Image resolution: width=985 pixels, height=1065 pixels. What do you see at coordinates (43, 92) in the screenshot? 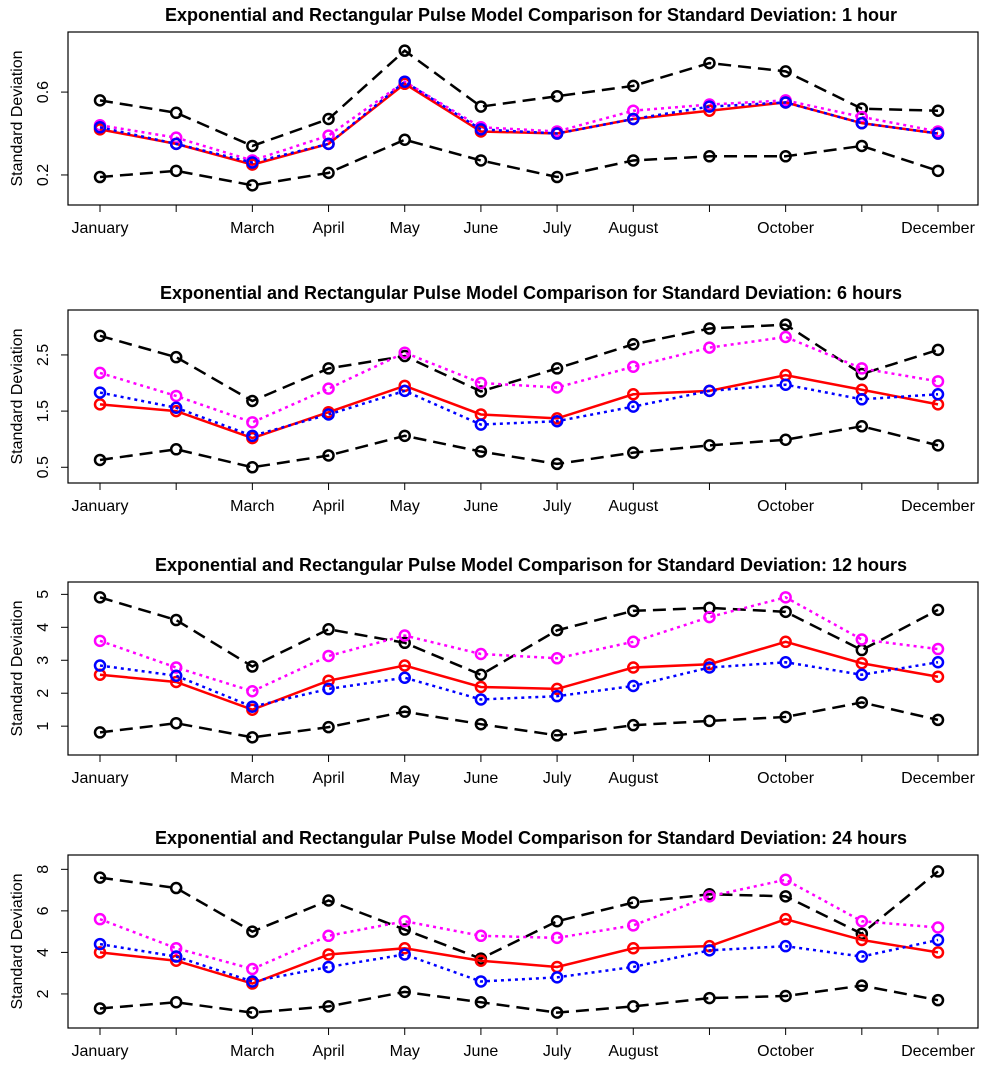
I see `y-tick-label: 0.6` at bounding box center [43, 92].